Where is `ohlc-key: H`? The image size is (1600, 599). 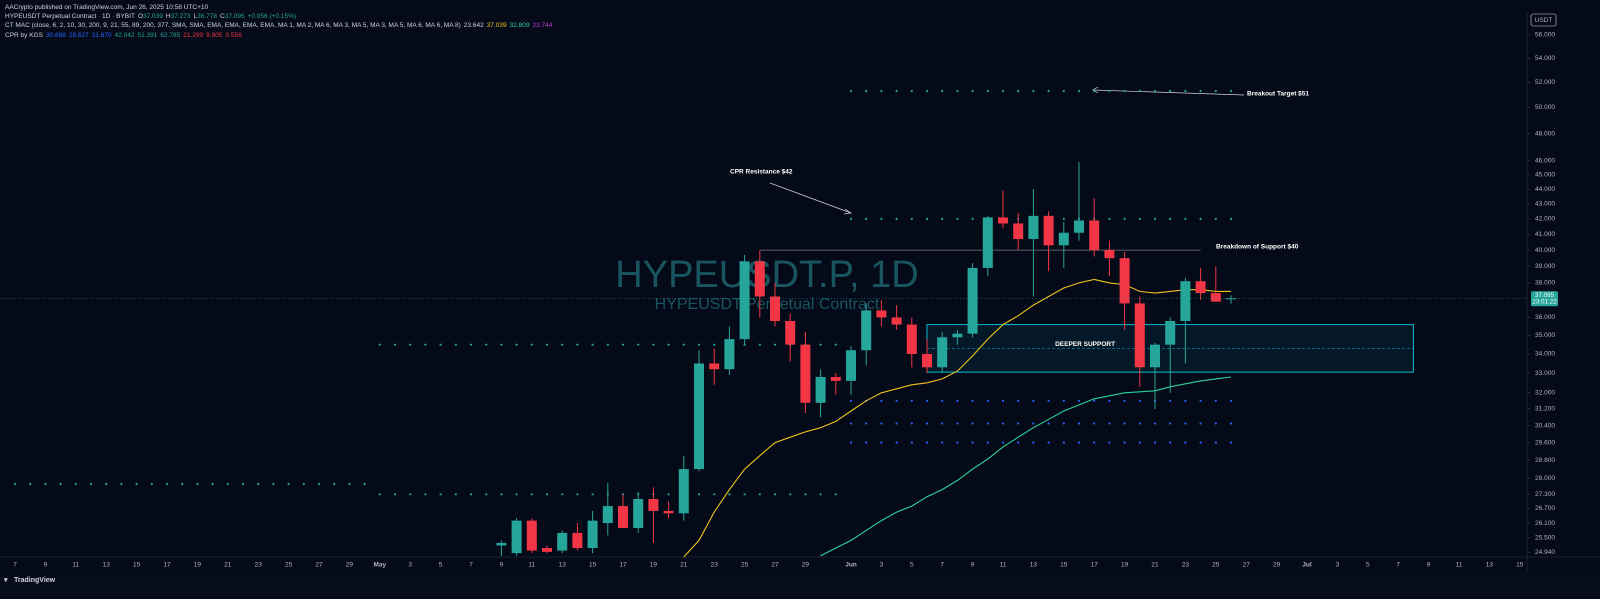
ohlc-key: H is located at coordinates (168, 17).